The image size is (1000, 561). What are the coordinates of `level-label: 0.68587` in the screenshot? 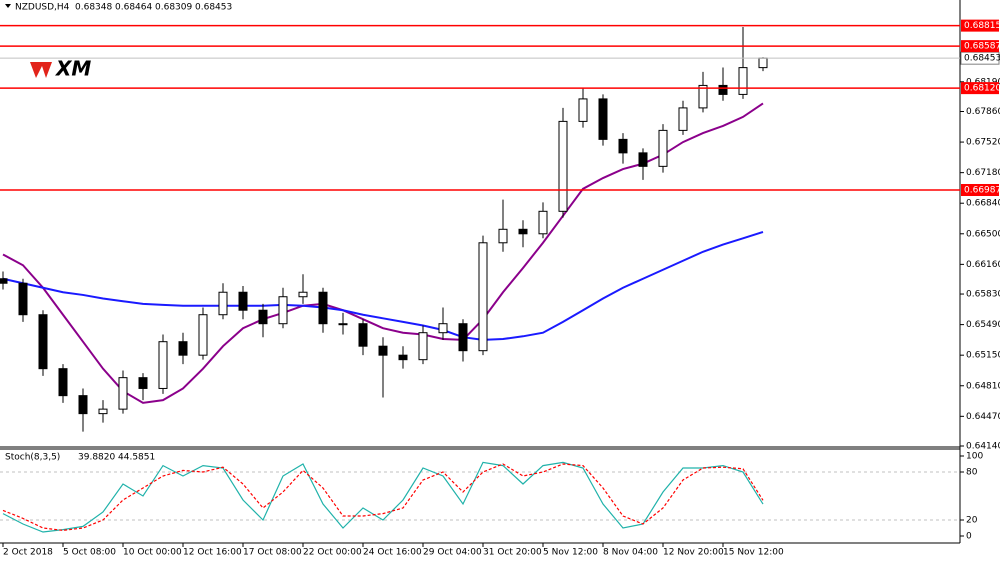 It's located at (982, 47).